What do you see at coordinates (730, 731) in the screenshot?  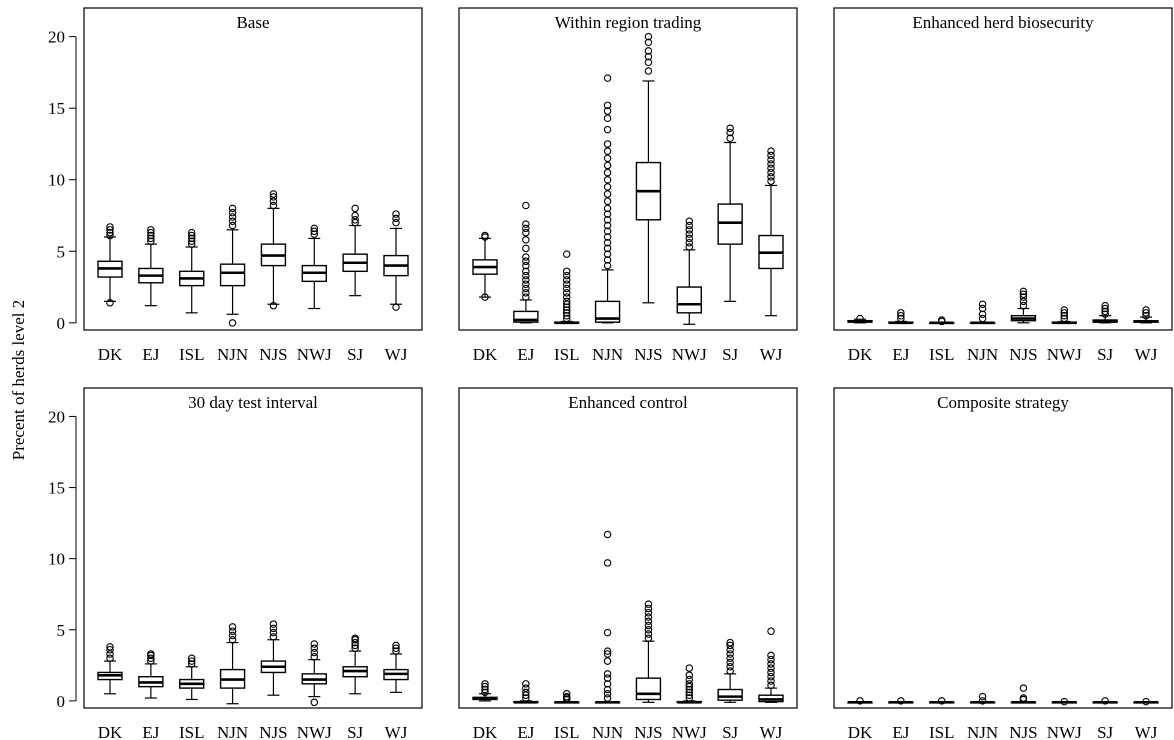 I see `x-tick-label: SJ` at bounding box center [730, 731].